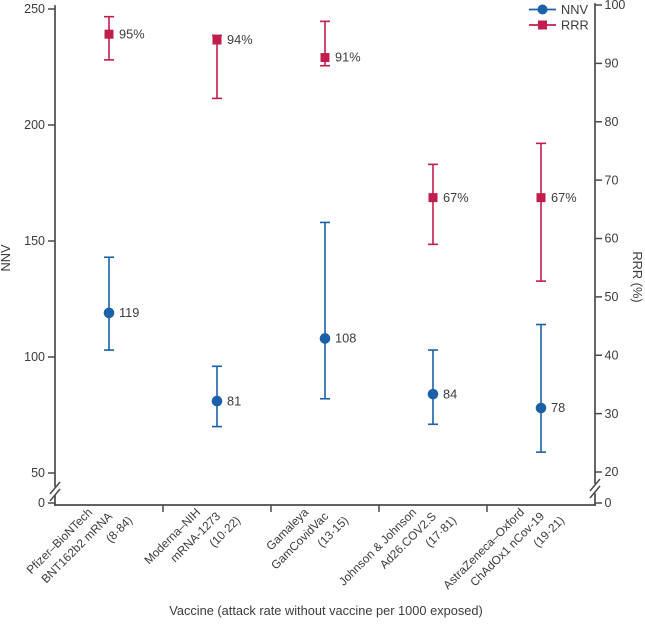 The width and height of the screenshot is (645, 624). Describe the element at coordinates (615, 6) in the screenshot. I see `right-tick-label: 100` at that location.